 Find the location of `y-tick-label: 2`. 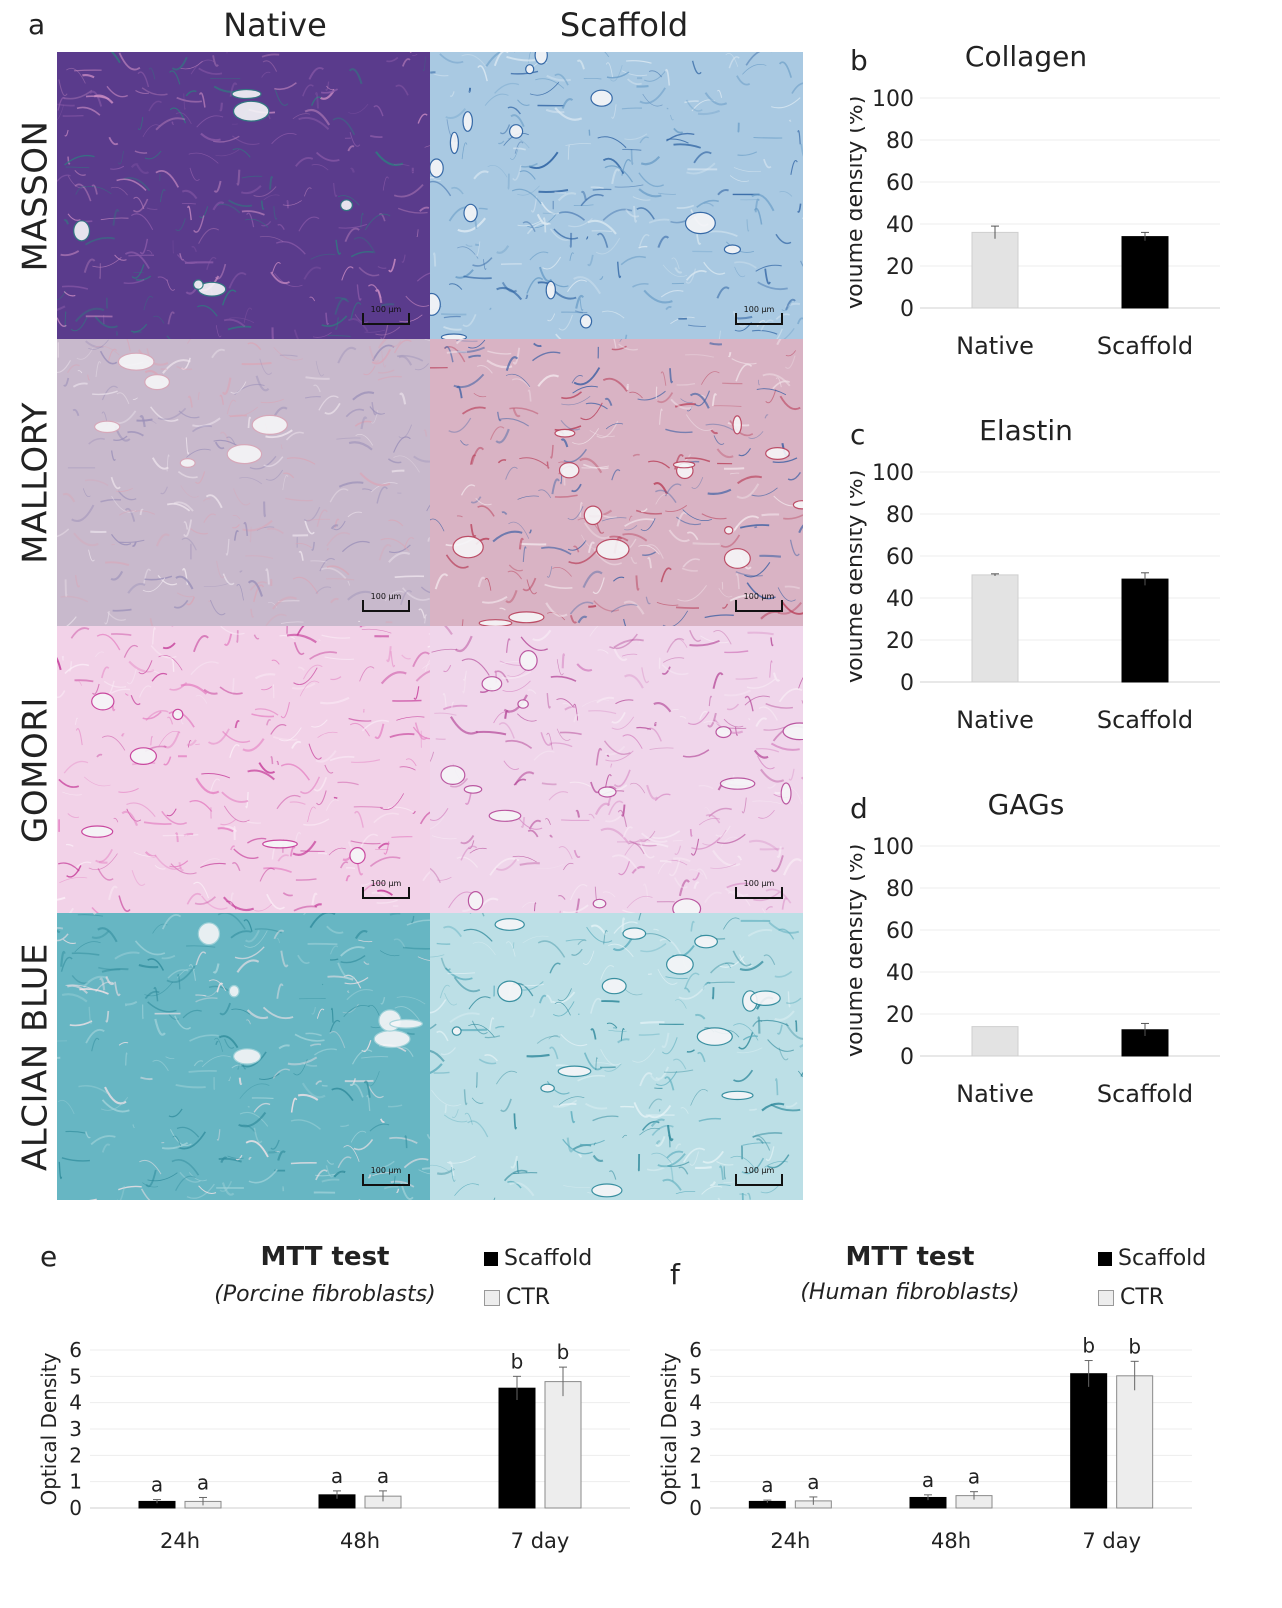

y-tick-label: 2 is located at coordinates (75, 1455).